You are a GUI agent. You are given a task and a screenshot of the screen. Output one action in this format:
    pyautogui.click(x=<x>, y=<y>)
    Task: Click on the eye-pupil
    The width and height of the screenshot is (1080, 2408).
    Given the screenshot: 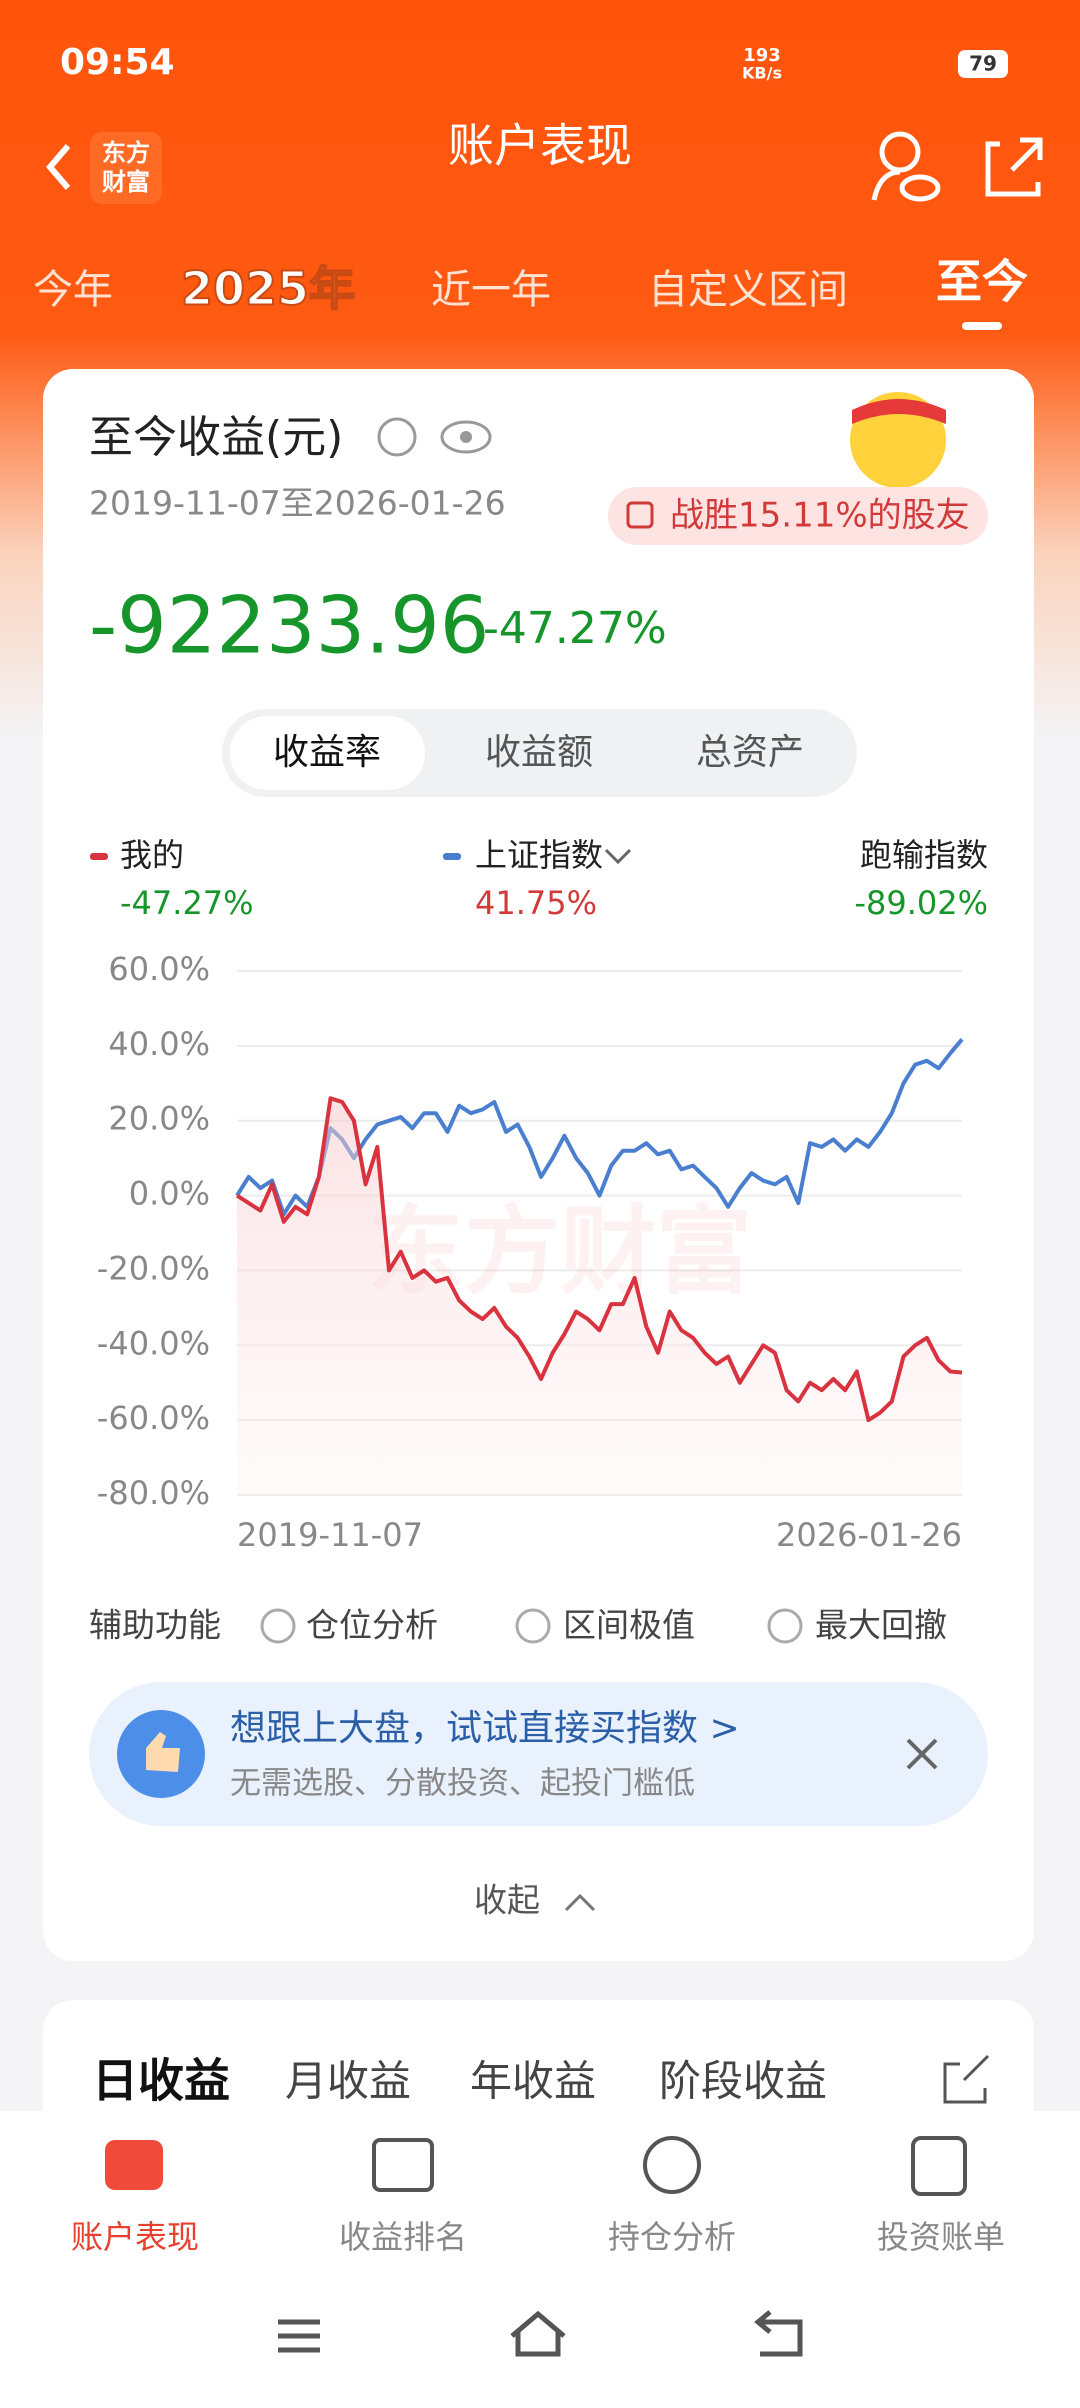 What is the action you would take?
    pyautogui.click(x=466, y=437)
    